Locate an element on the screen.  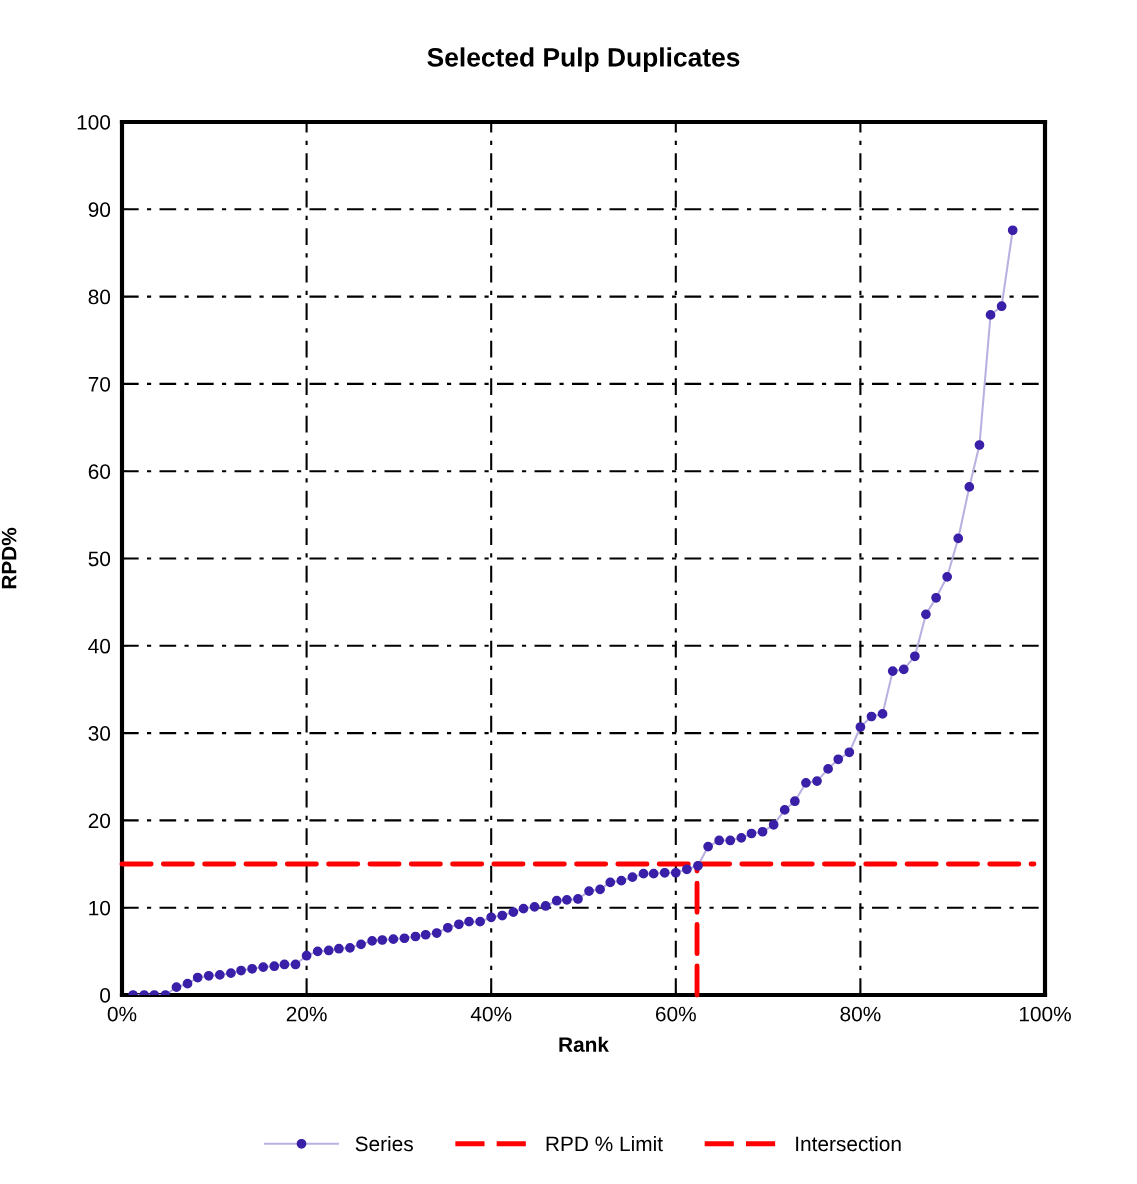
legend-label: RPD % Limit is located at coordinates (604, 1143).